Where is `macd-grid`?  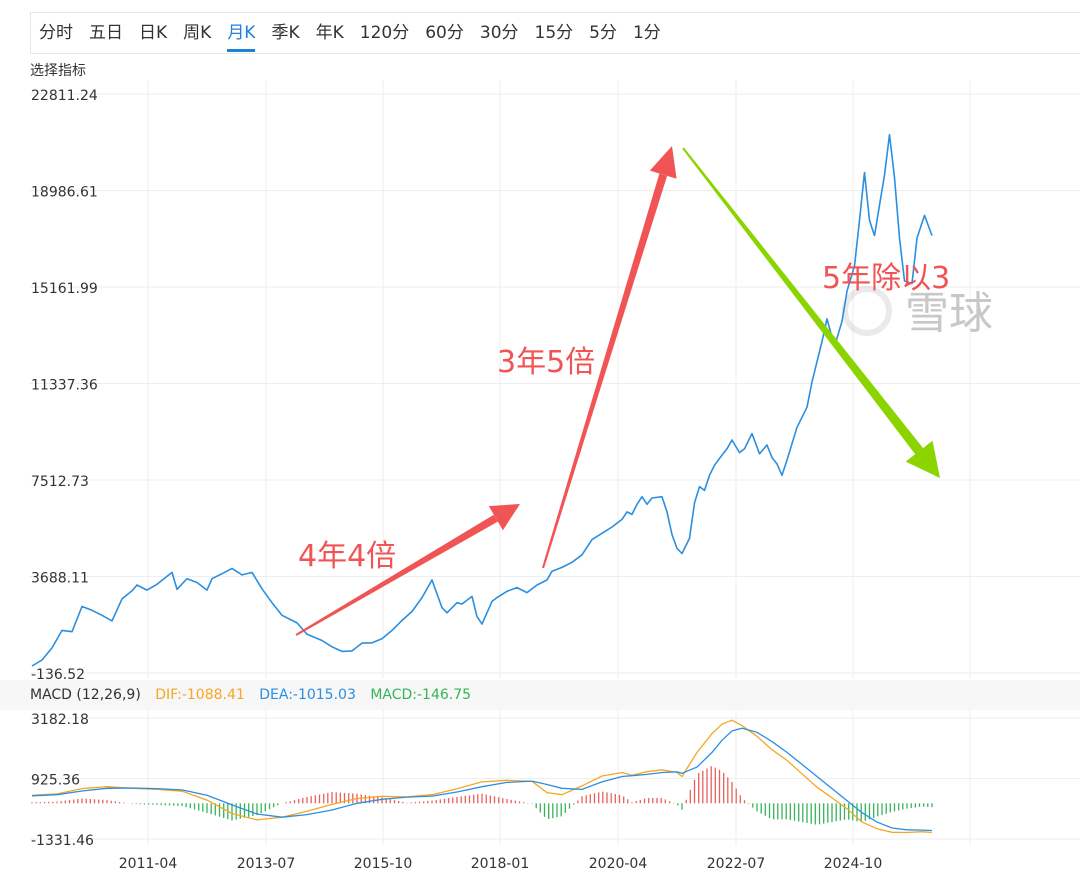
macd-grid is located at coordinates (555, 777).